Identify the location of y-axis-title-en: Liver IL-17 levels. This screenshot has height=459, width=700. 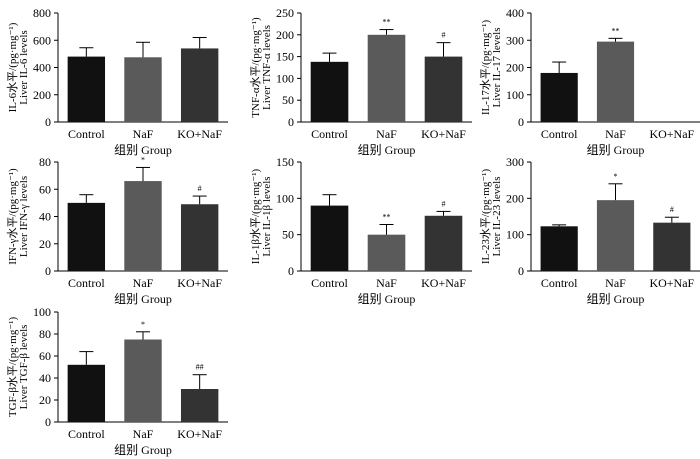
(497, 67).